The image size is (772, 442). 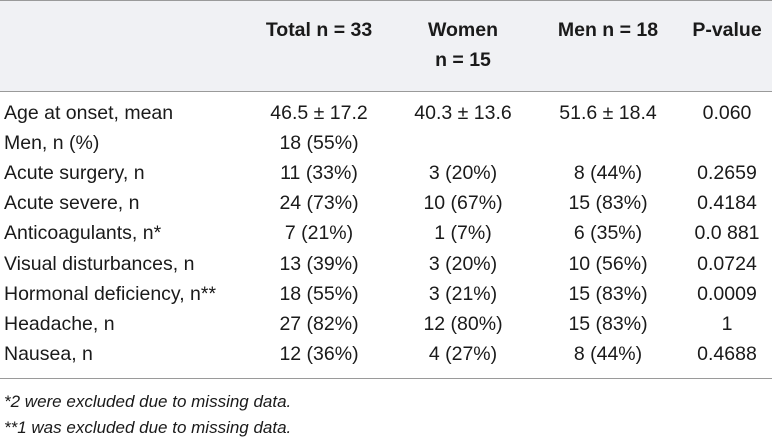 I want to click on cell-total: 11 (33%), so click(x=319, y=173).